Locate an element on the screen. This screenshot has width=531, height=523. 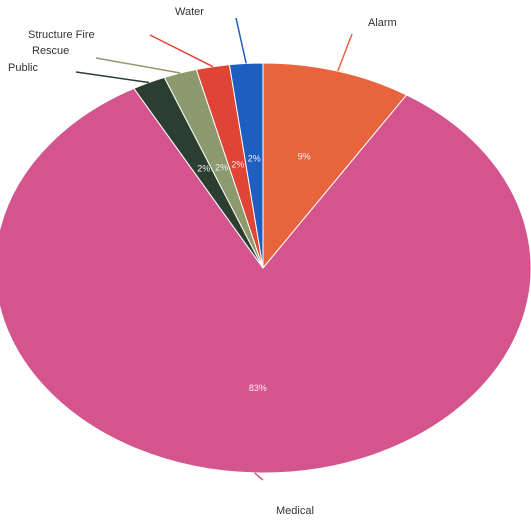
percent-labels-layer: 9%83%2% 2% 2%2% is located at coordinates (253, 272).